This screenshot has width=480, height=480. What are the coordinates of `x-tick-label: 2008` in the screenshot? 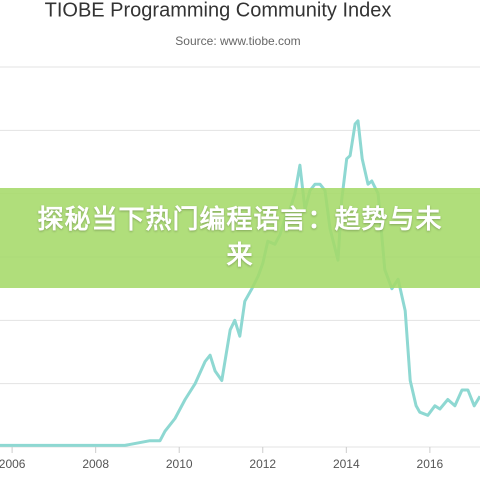 It's located at (95, 464).